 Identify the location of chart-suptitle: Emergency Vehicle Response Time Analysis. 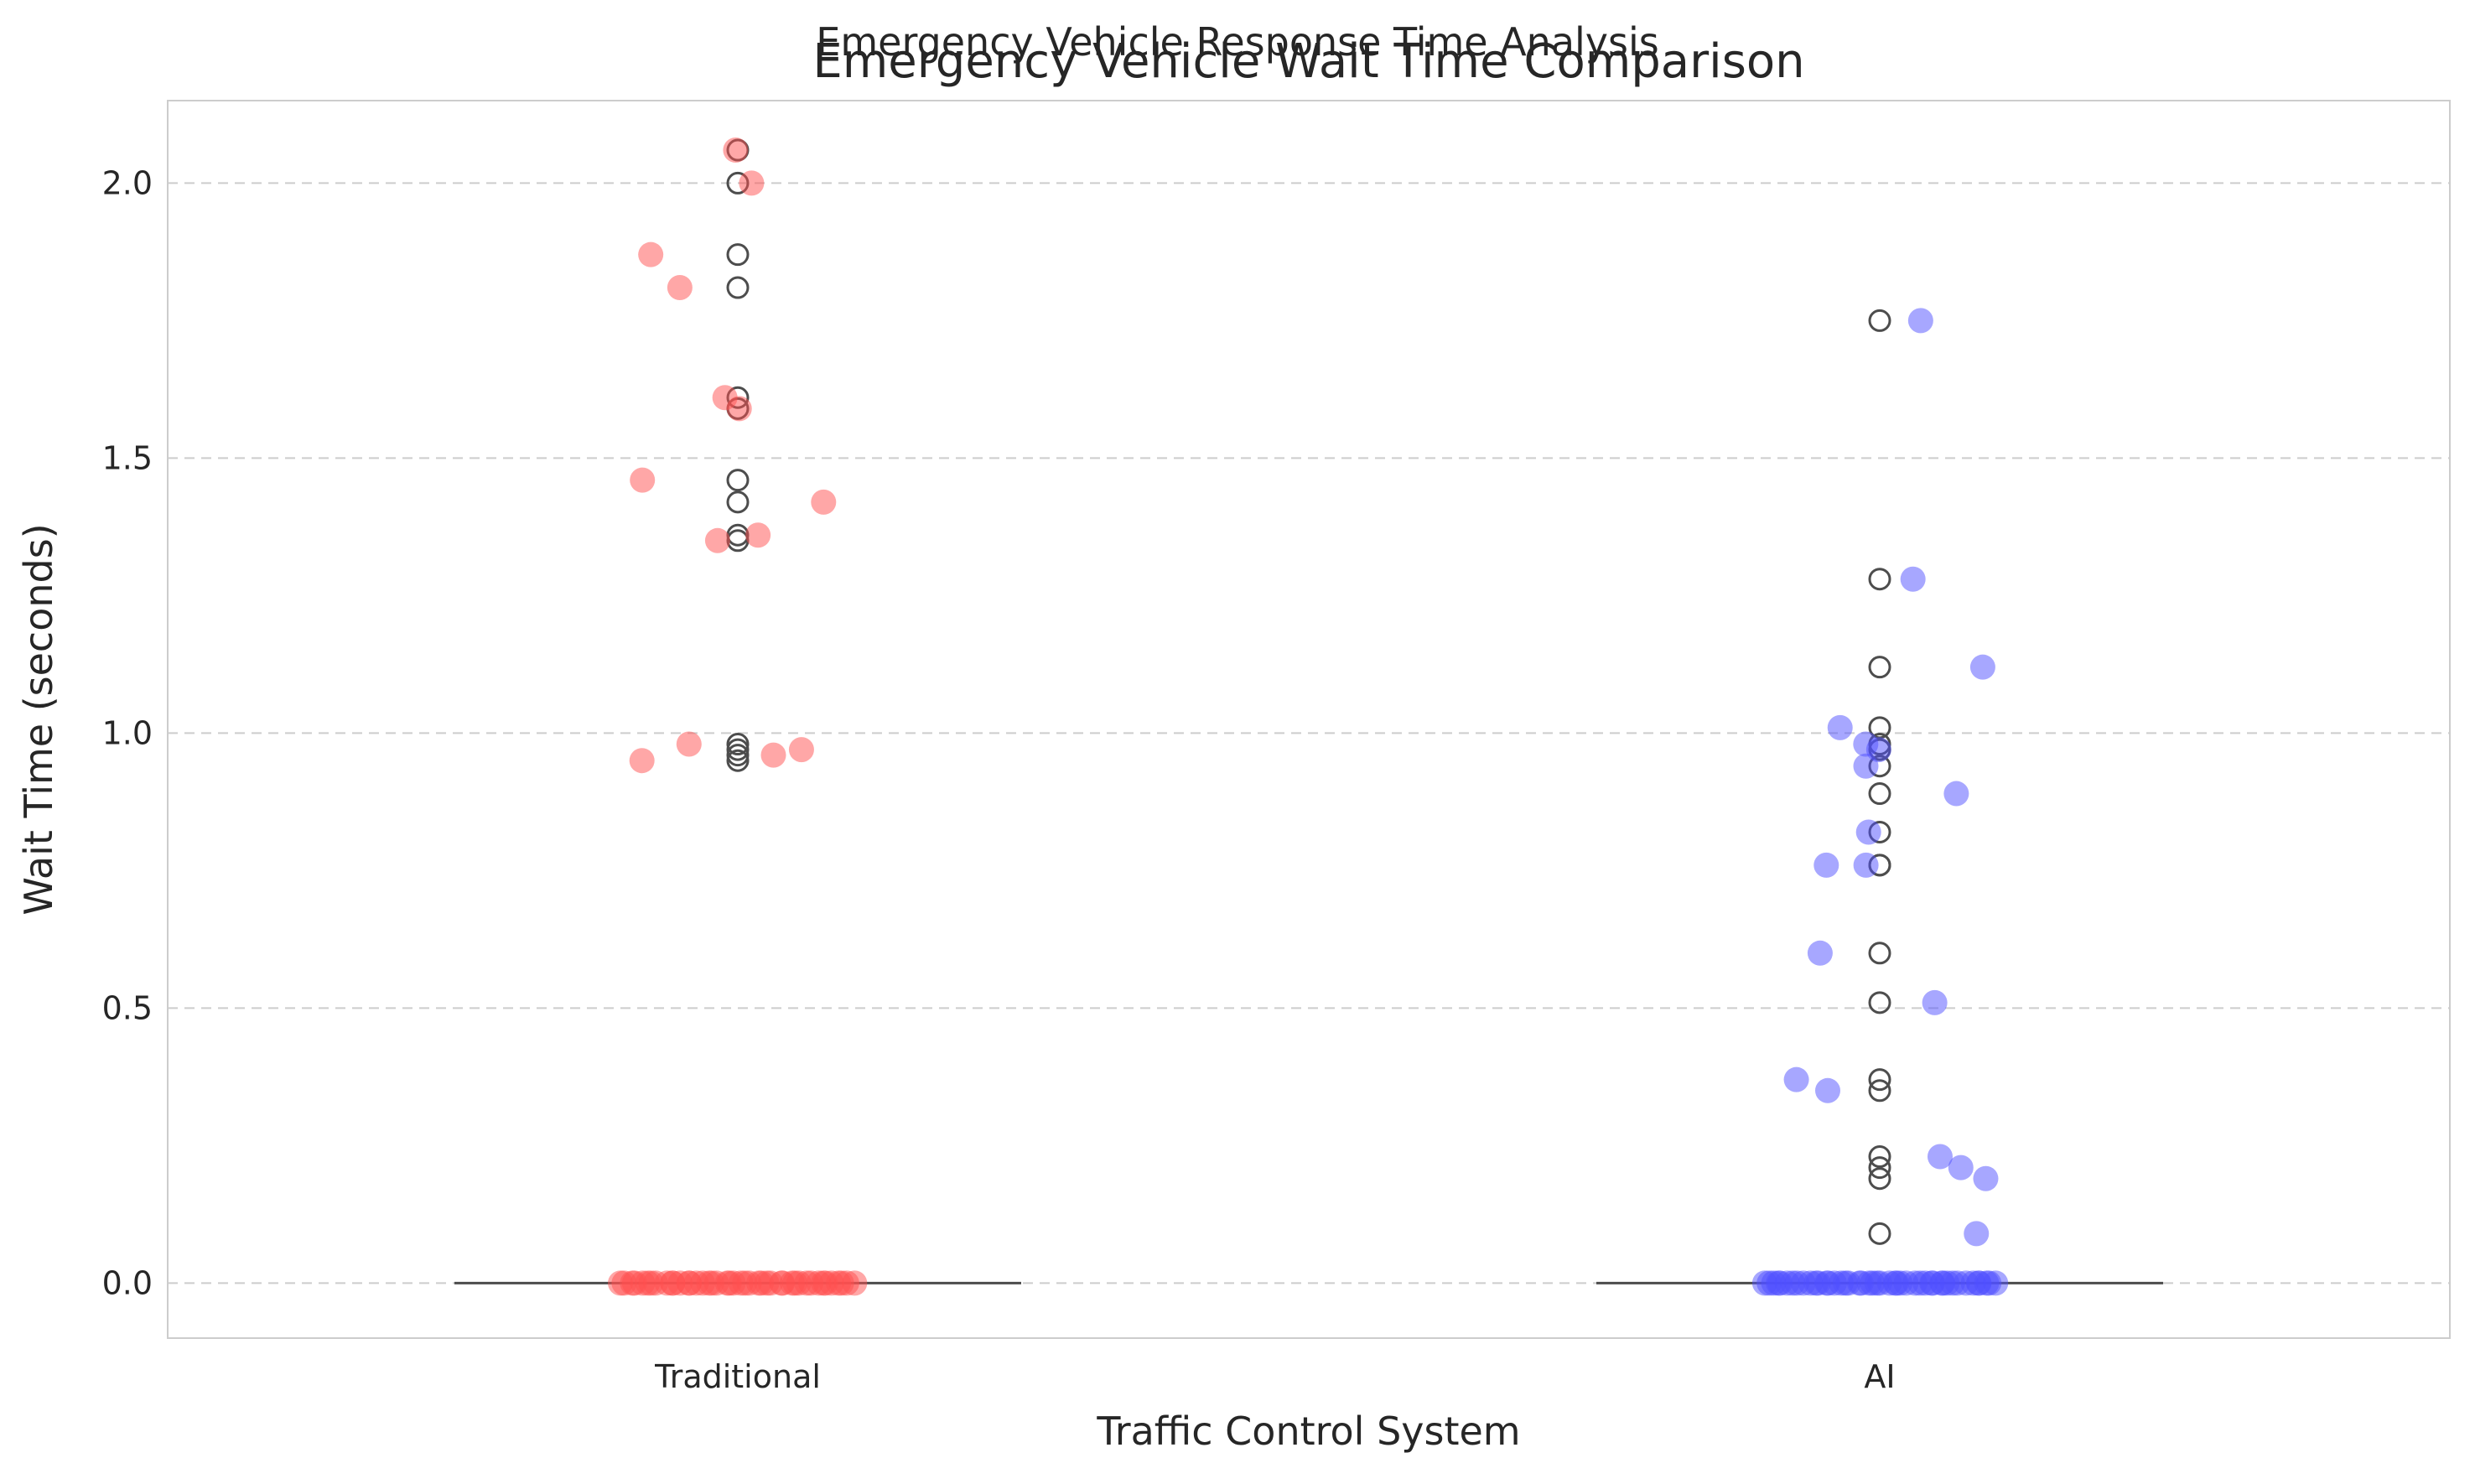
(1237, 42).